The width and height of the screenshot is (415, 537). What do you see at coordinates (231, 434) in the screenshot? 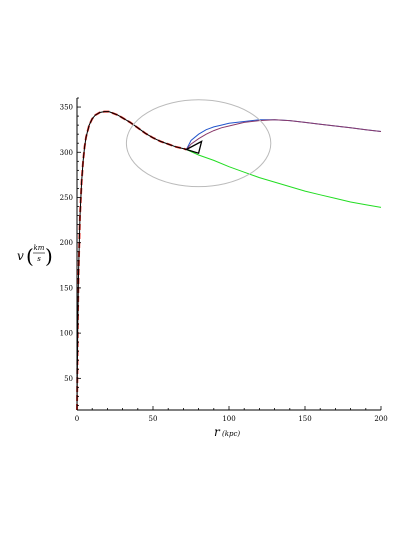
I see `x-axis-unit: (kpc)` at bounding box center [231, 434].